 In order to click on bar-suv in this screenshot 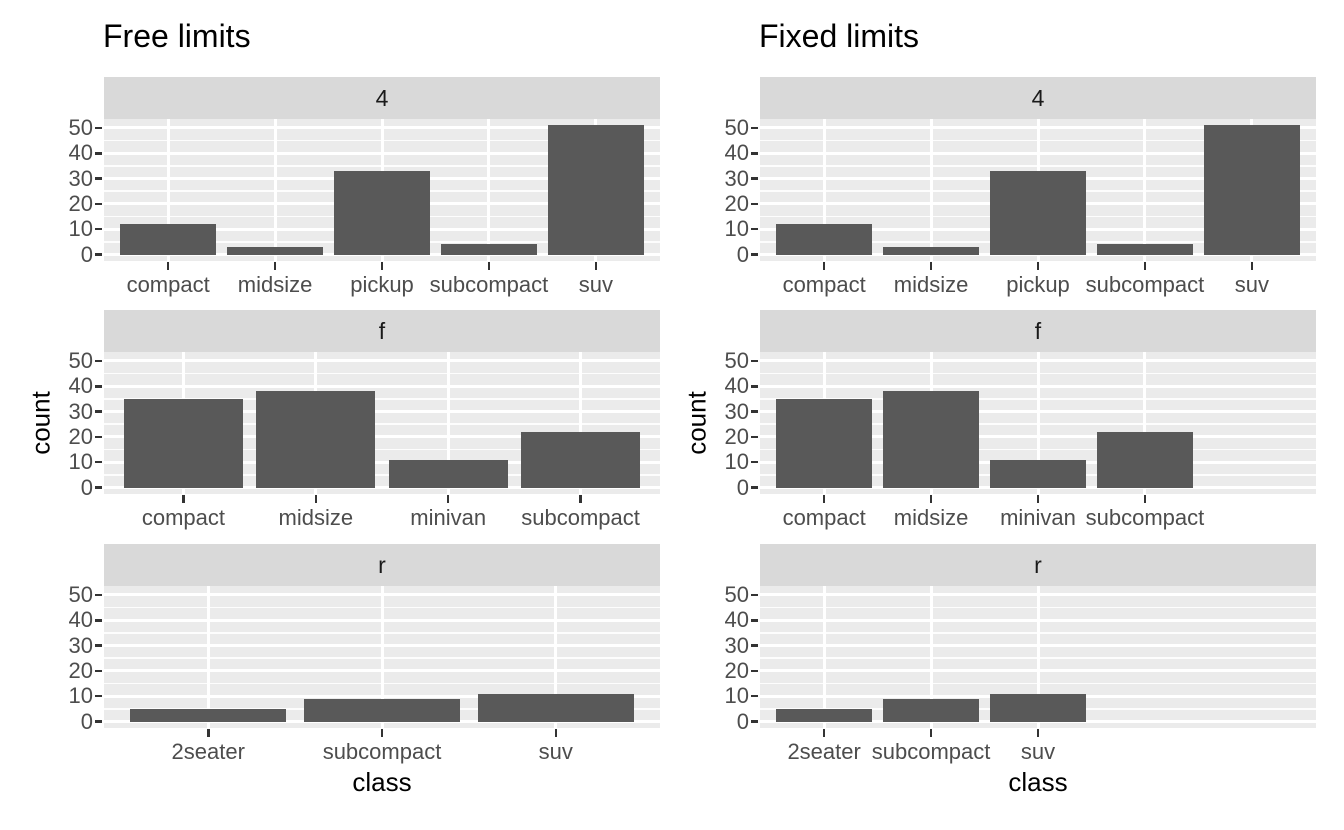, I will do `click(595, 190)`.